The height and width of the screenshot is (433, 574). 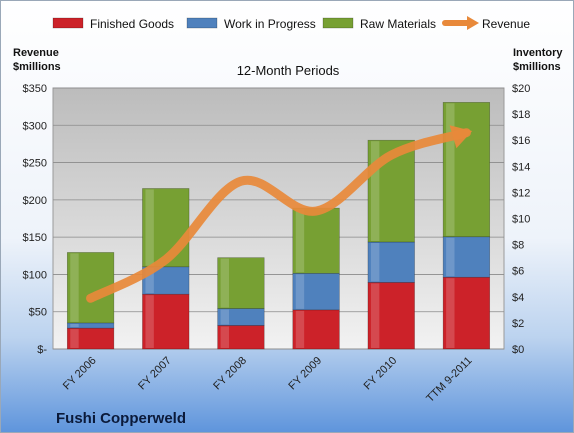 What do you see at coordinates (518, 350) in the screenshot?
I see `right-tick-label: $0` at bounding box center [518, 350].